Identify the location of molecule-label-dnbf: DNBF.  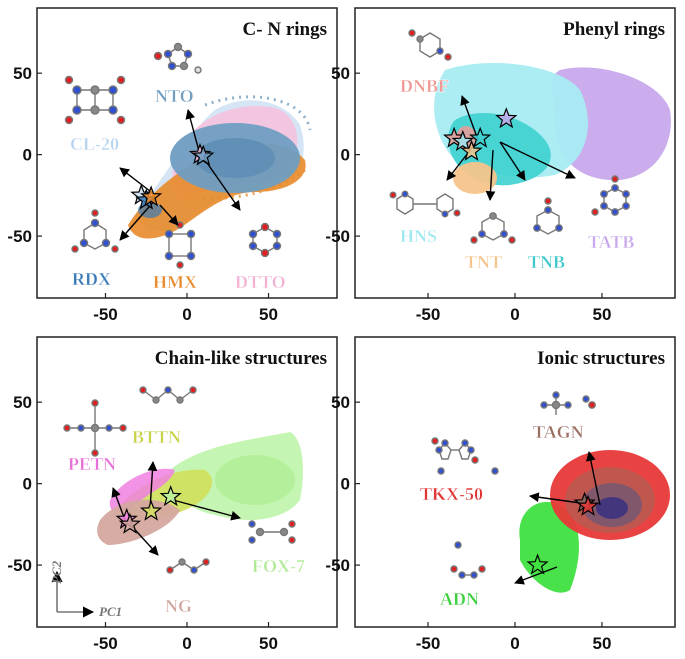
(424, 86).